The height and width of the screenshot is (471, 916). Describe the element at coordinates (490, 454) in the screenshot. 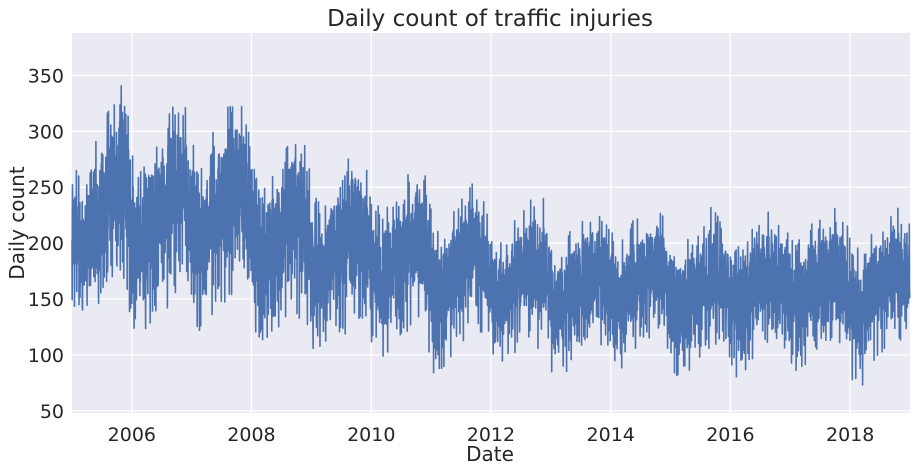

I see `x-axis-label: Date` at that location.